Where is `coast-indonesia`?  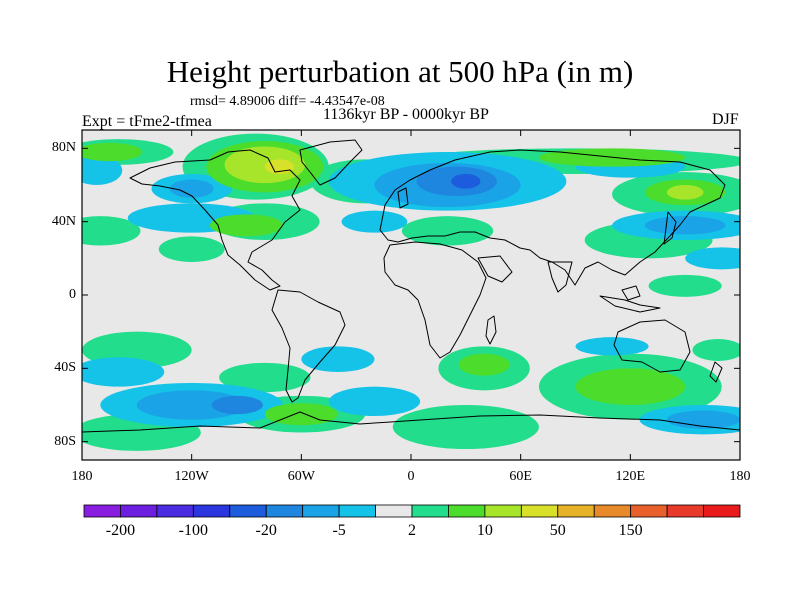
coast-indonesia is located at coordinates (630, 304).